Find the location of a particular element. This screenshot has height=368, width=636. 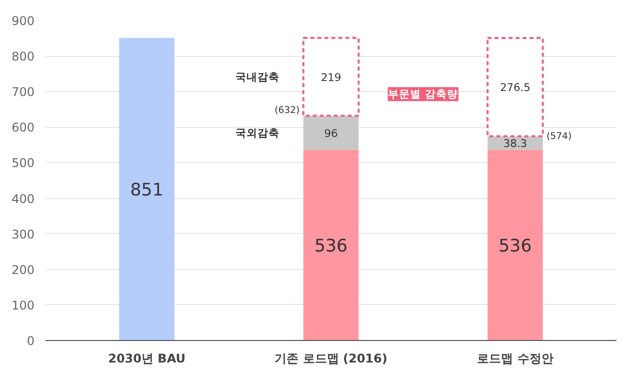

y-tick-label: 200 is located at coordinates (23, 269).